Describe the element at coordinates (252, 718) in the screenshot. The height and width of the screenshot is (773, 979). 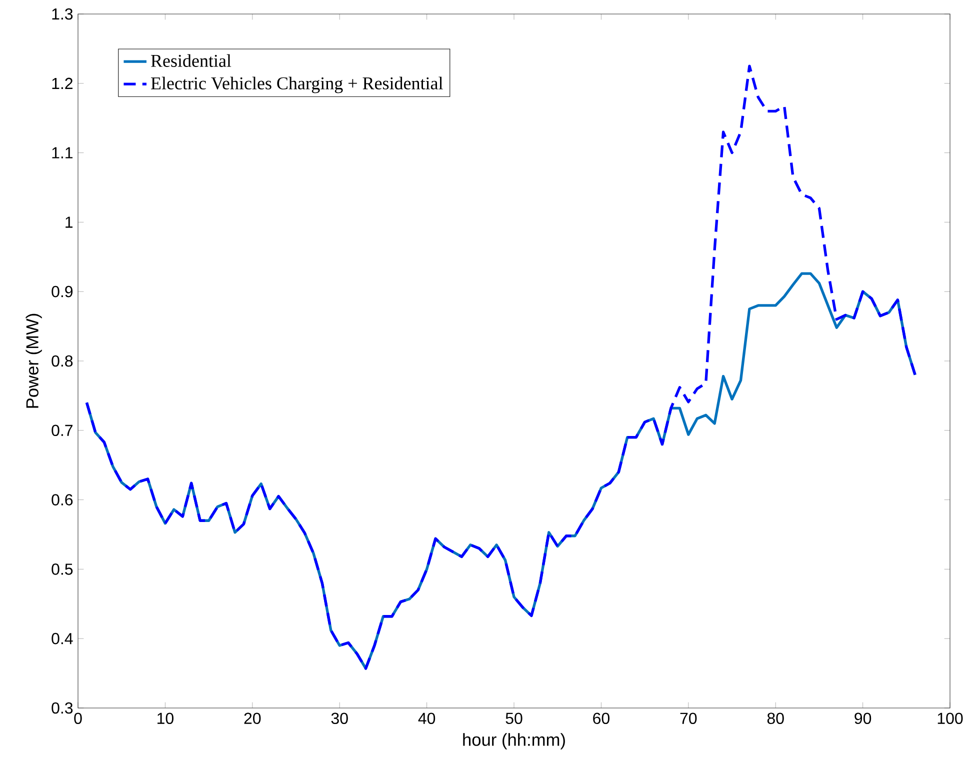
I see `x-tick-label: 20` at that location.